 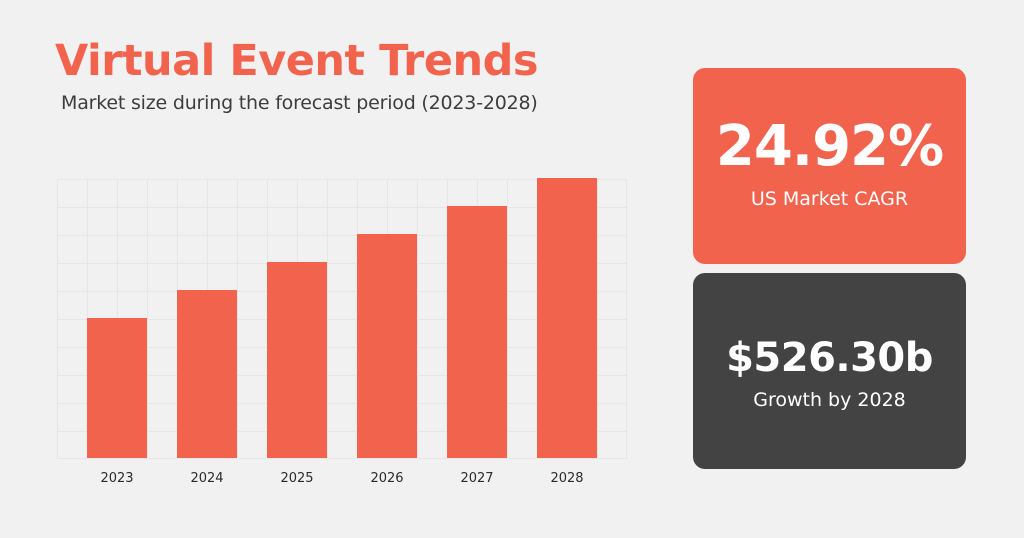 What do you see at coordinates (829, 199) in the screenshot?
I see `cagr-label: US Market CAGR` at bounding box center [829, 199].